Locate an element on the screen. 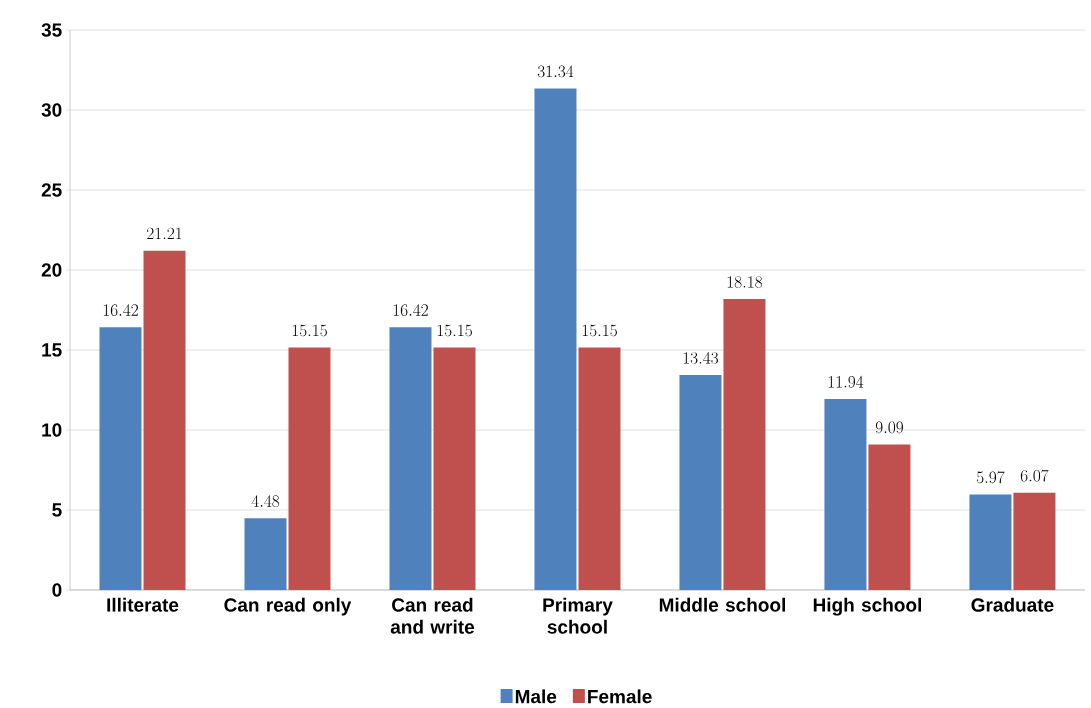  legend-label: Female is located at coordinates (620, 696).